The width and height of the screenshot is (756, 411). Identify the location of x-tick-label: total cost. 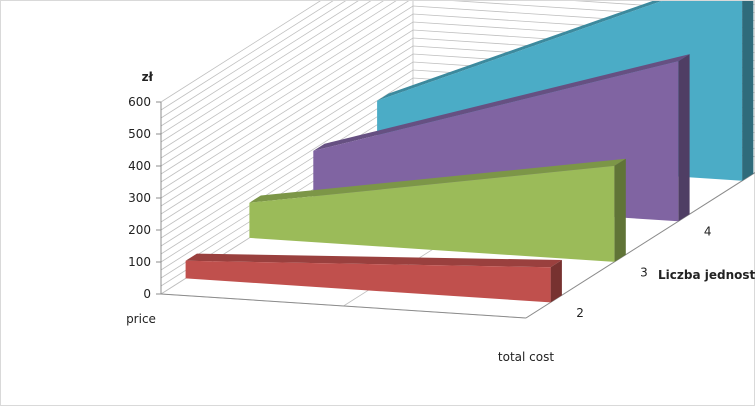
(526, 357).